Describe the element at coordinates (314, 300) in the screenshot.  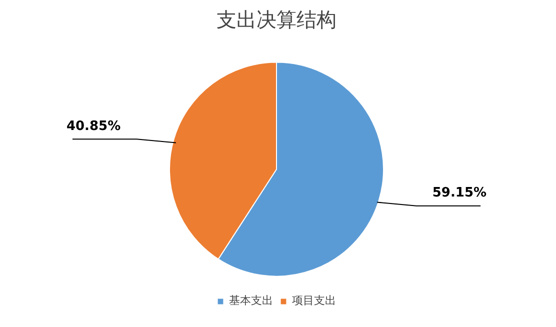
I see `legend-label: 项目支出` at that location.